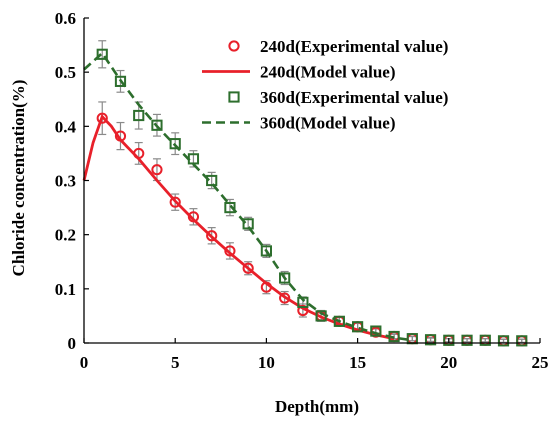 Image resolution: width=550 pixels, height=422 pixels. I want to click on x-tick-label: 25, so click(540, 362).